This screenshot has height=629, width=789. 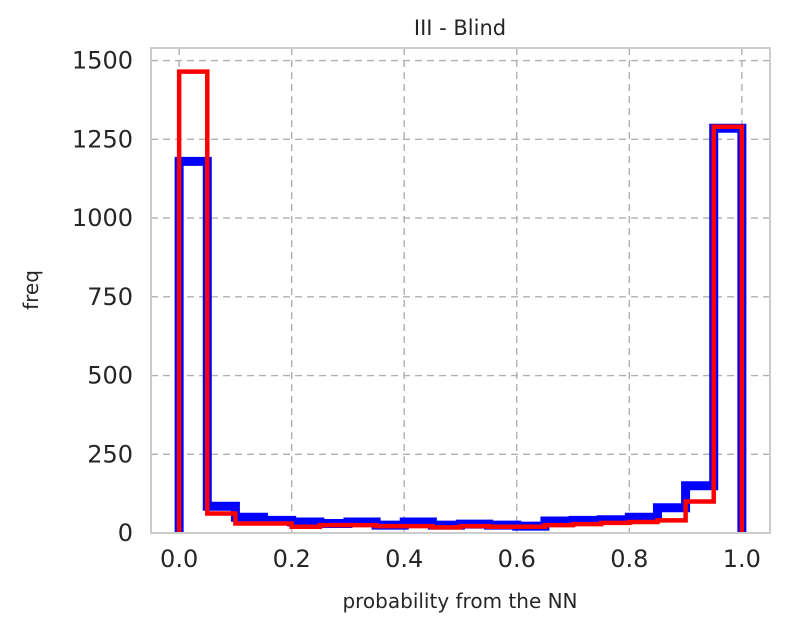 What do you see at coordinates (102, 218) in the screenshot?
I see `y-tick-label: 1000` at bounding box center [102, 218].